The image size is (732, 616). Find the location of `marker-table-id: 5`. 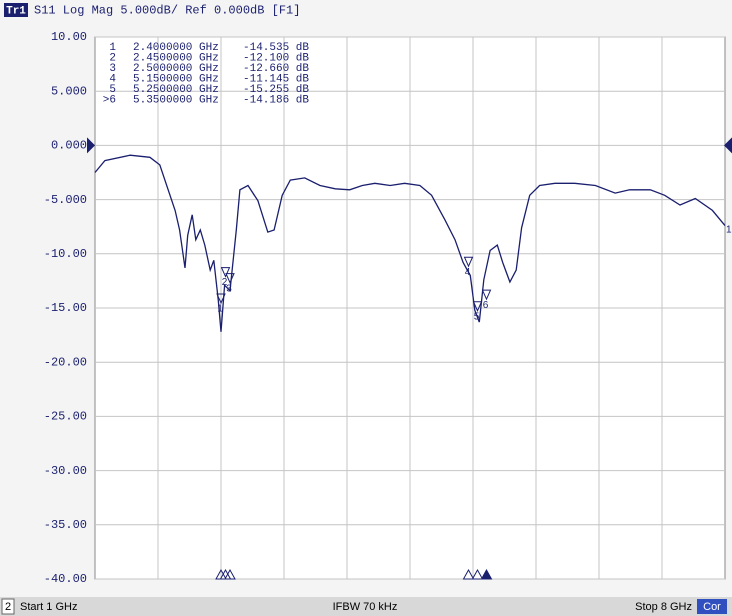

marker-table-id: 5 is located at coordinates (112, 90).